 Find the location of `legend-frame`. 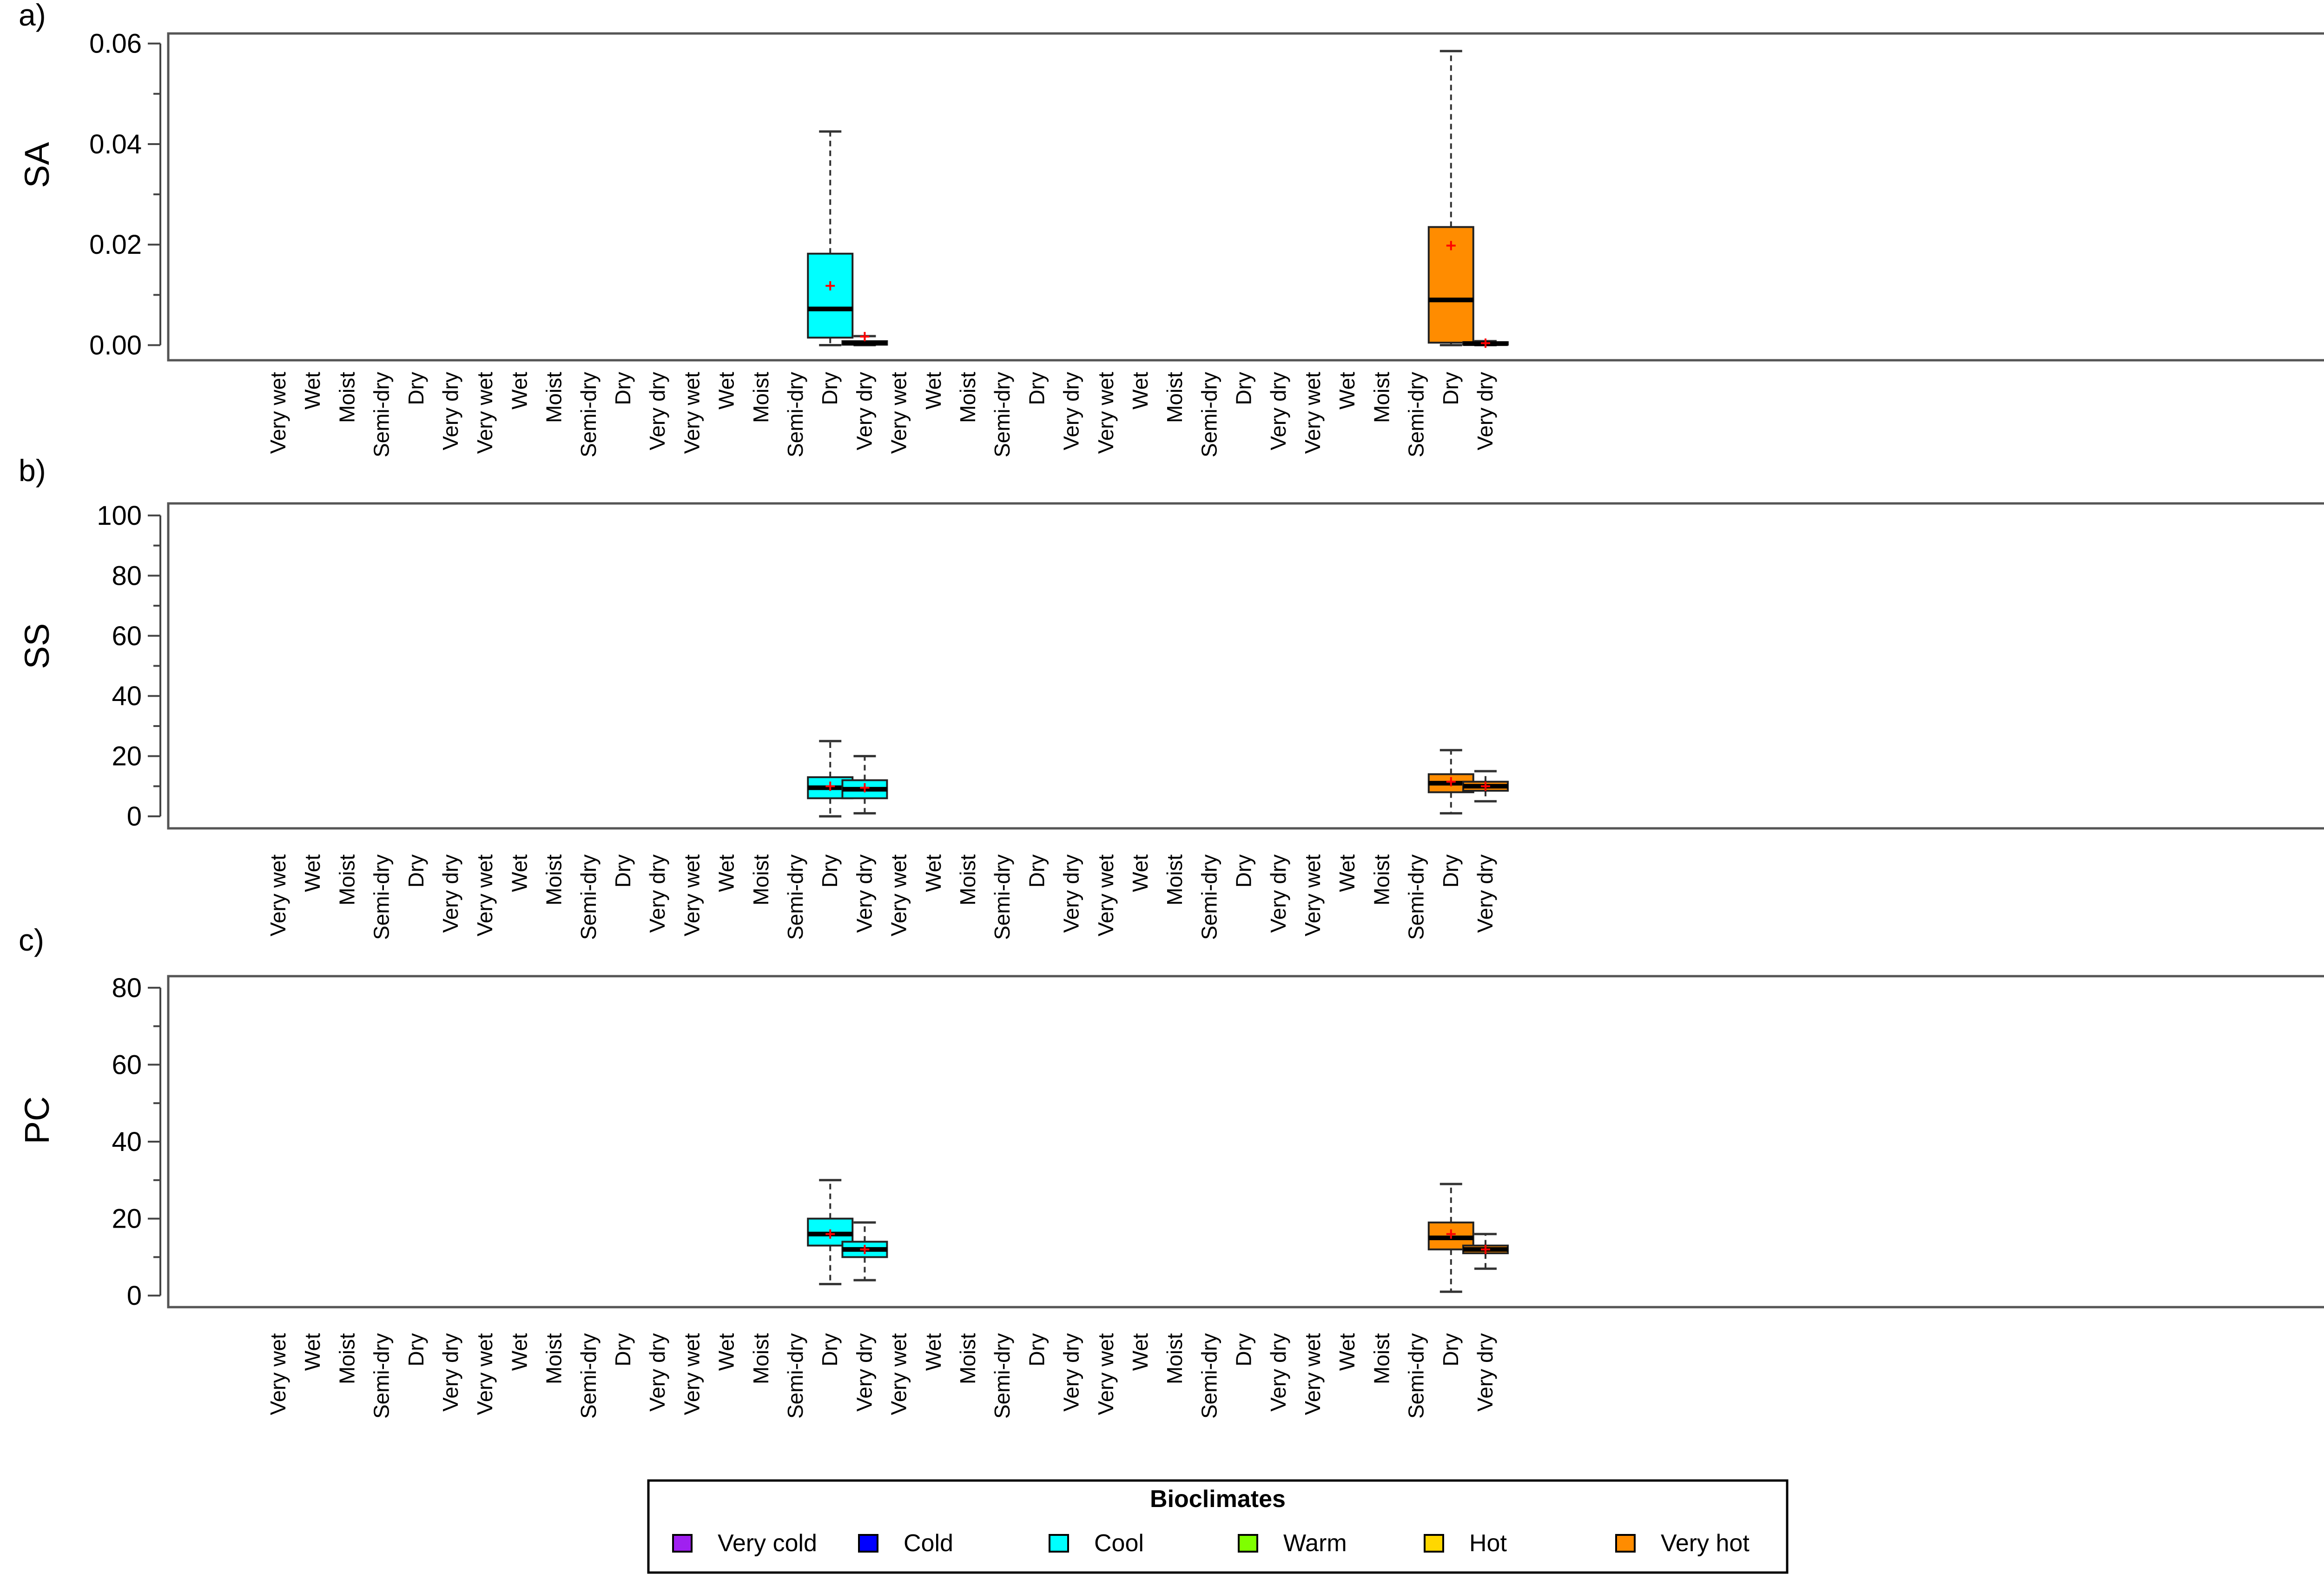

legend-frame is located at coordinates (1218, 1526).